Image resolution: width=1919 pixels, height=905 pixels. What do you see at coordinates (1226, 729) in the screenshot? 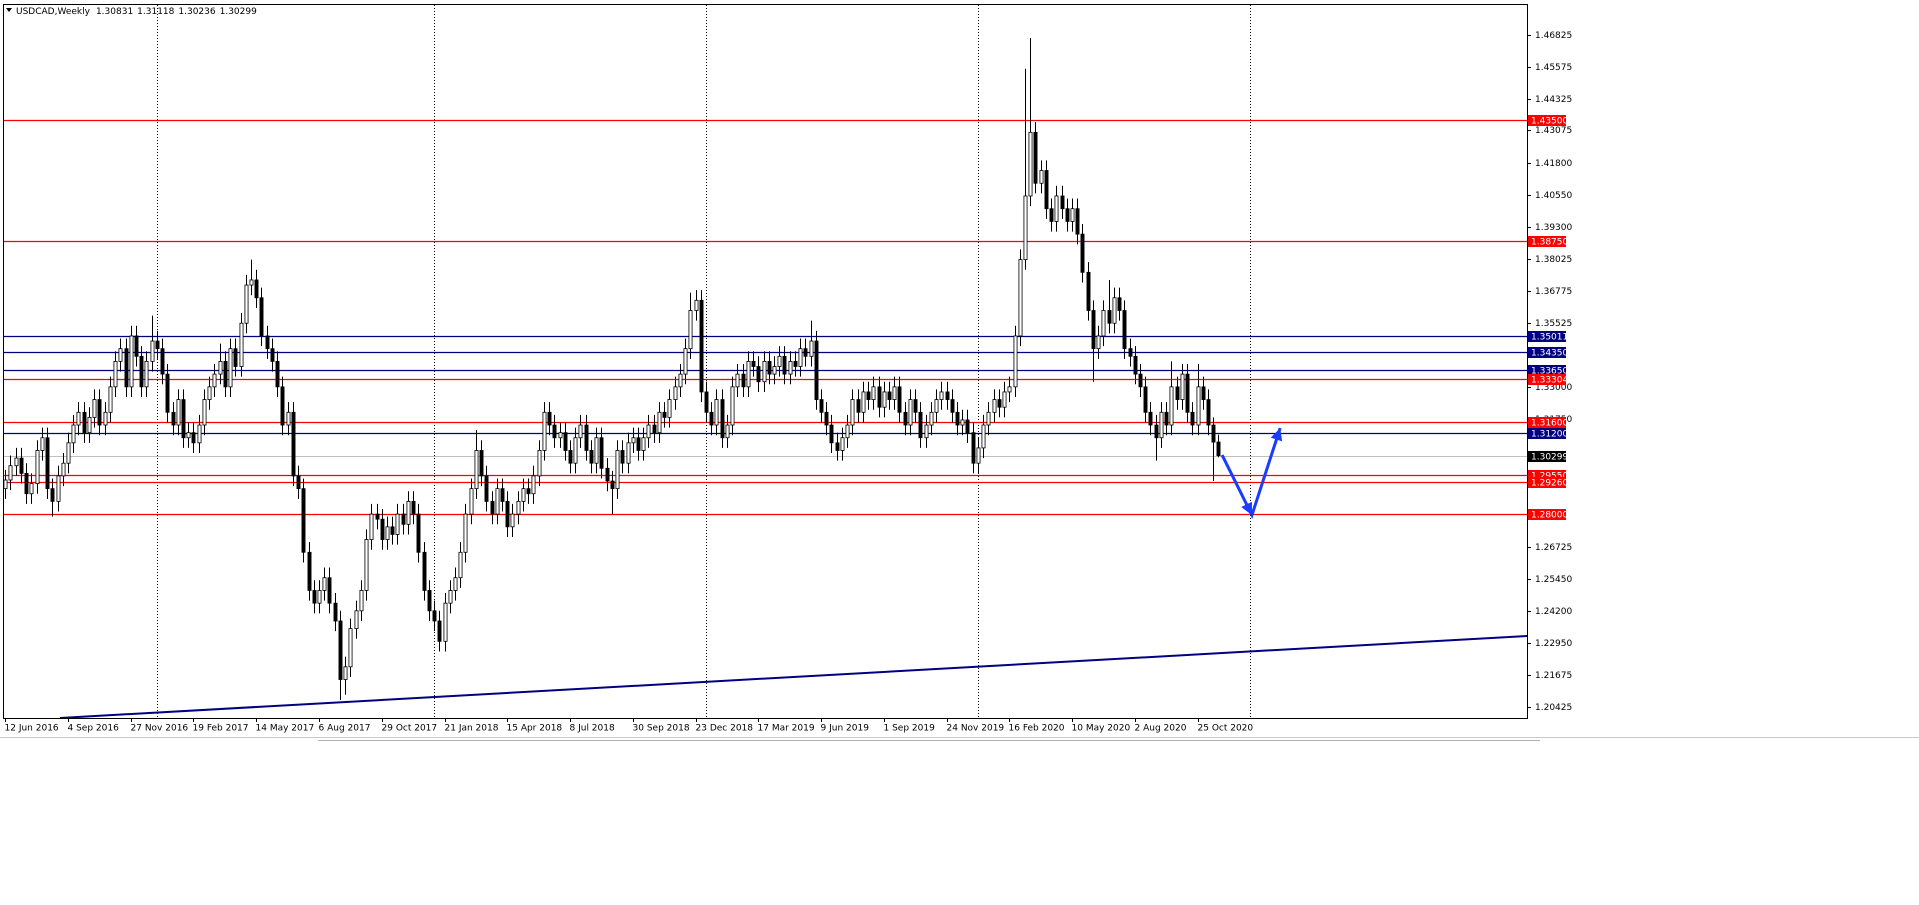
I see `x-tick-label: 25 Oct 2020` at bounding box center [1226, 729].